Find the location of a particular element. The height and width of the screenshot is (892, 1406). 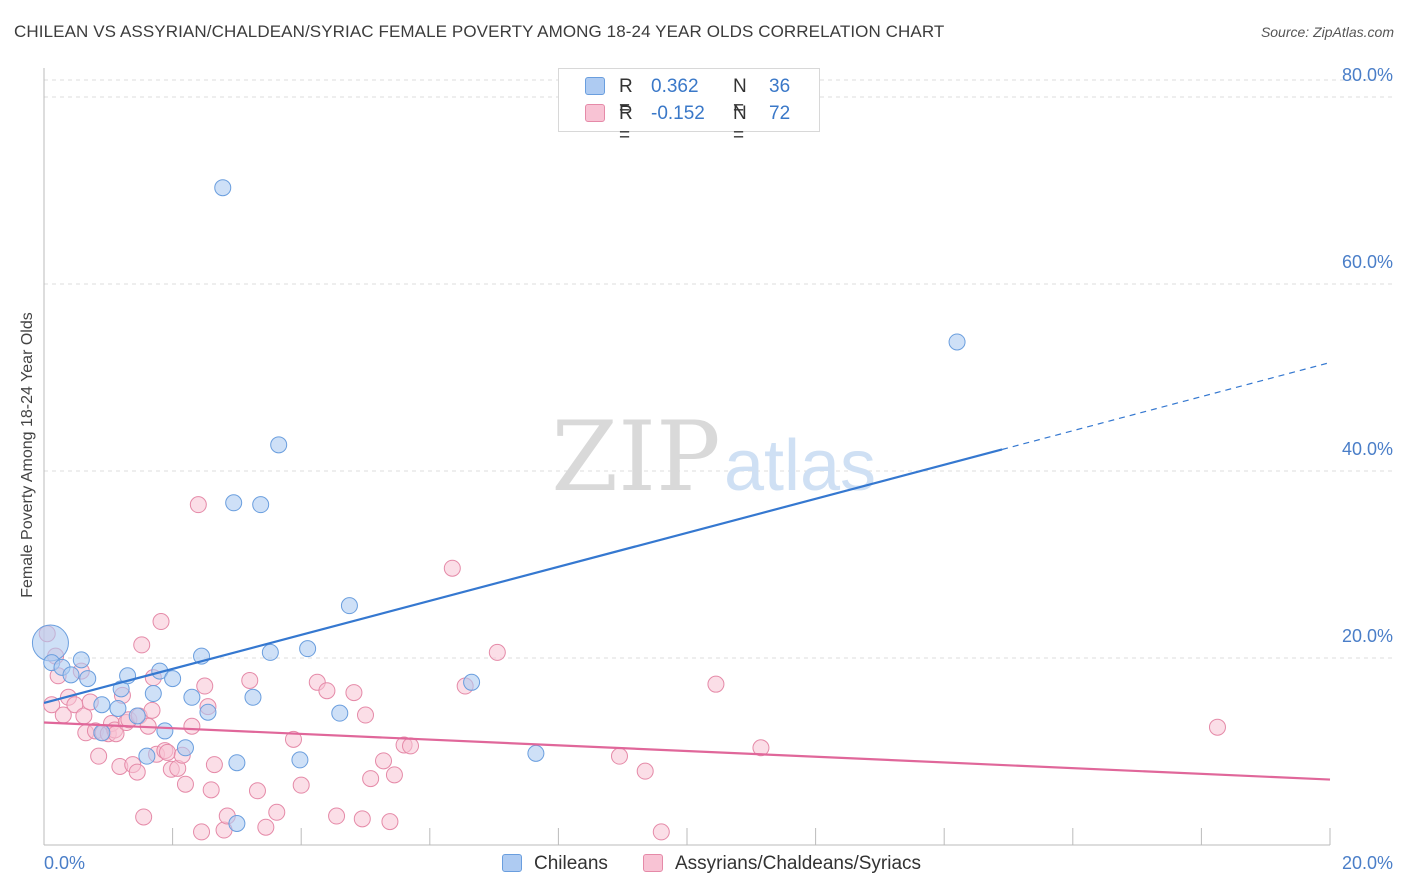

legend-label-assyrians: Assyrians/Chaldeans/Syriacs is located at coordinates (798, 863).